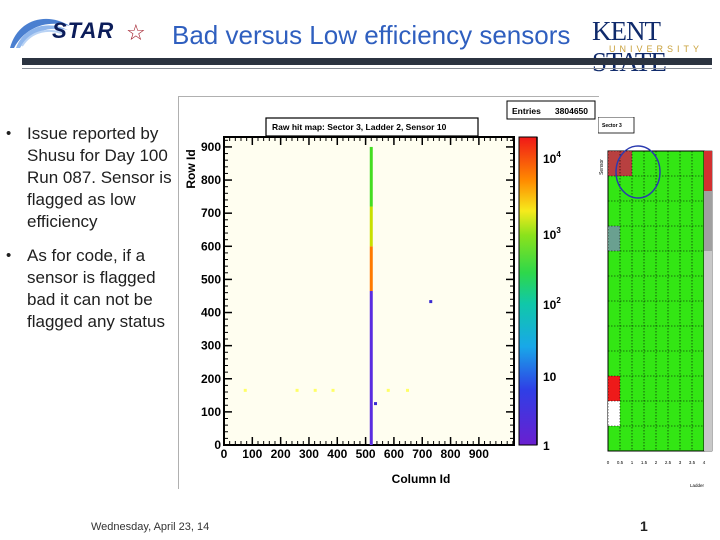 The height and width of the screenshot is (540, 720). What do you see at coordinates (528, 291) in the screenshot?
I see `colorbar` at bounding box center [528, 291].